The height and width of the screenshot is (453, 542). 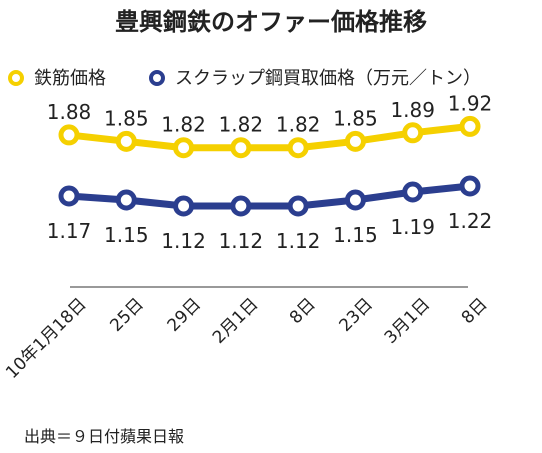 What do you see at coordinates (470, 103) in the screenshot?
I see `data-label-rebar: 1.92` at bounding box center [470, 103].